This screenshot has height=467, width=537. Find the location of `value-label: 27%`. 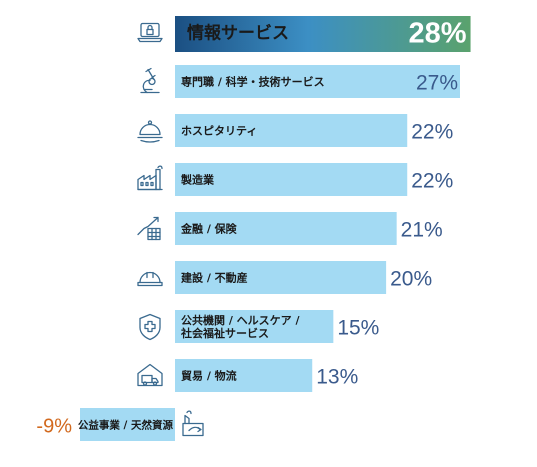

value-label: 27% is located at coordinates (437, 83).